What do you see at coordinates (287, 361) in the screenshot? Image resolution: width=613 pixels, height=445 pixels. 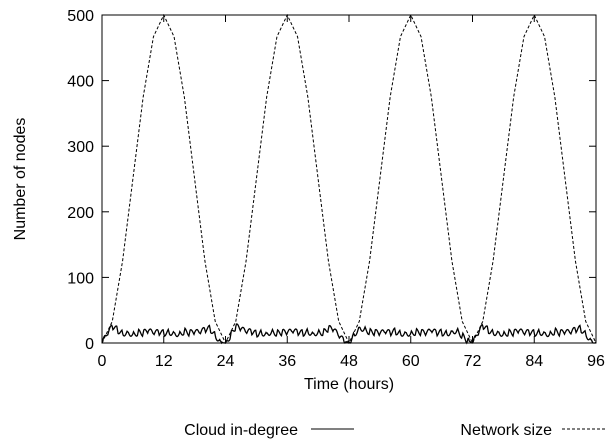 I see `x-tick-label: 36` at bounding box center [287, 361].